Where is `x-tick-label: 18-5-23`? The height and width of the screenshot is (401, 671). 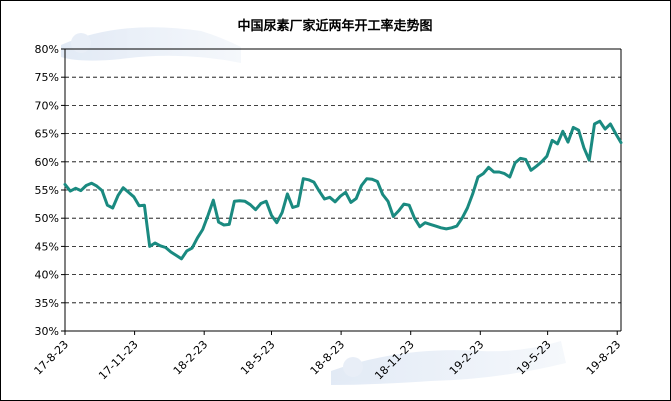
x-tick-label: 18-5-23 is located at coordinates (258, 358).